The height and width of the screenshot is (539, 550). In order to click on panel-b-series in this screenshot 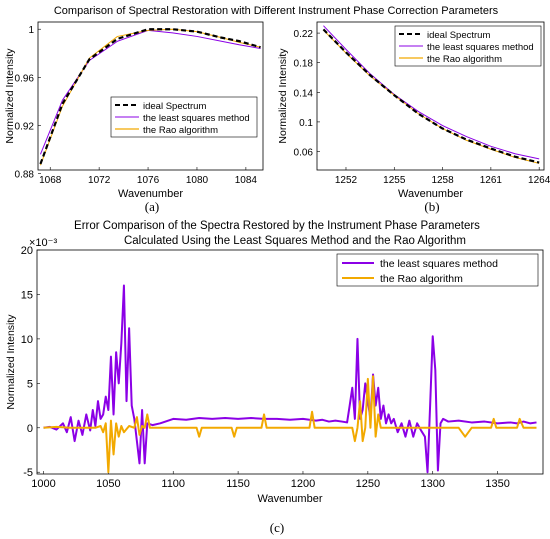, I will do `click(431, 94)`.